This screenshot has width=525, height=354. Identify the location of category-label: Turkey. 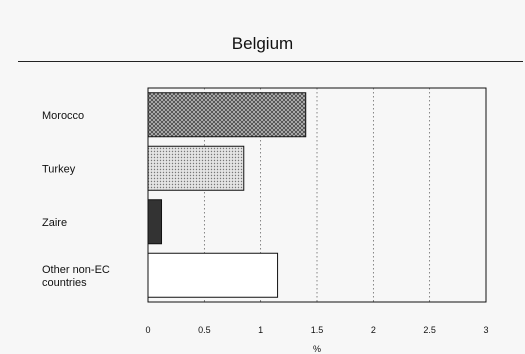
(59, 169).